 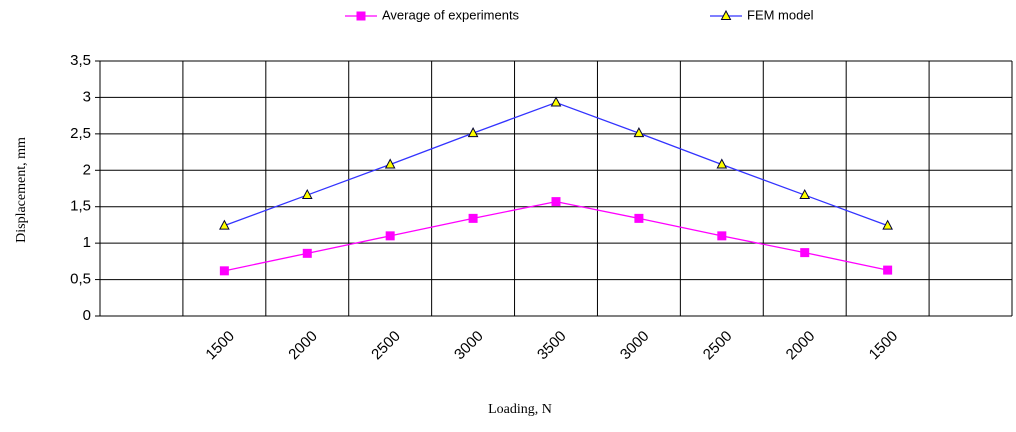 I want to click on y-tick-label: 1, so click(x=87, y=242).